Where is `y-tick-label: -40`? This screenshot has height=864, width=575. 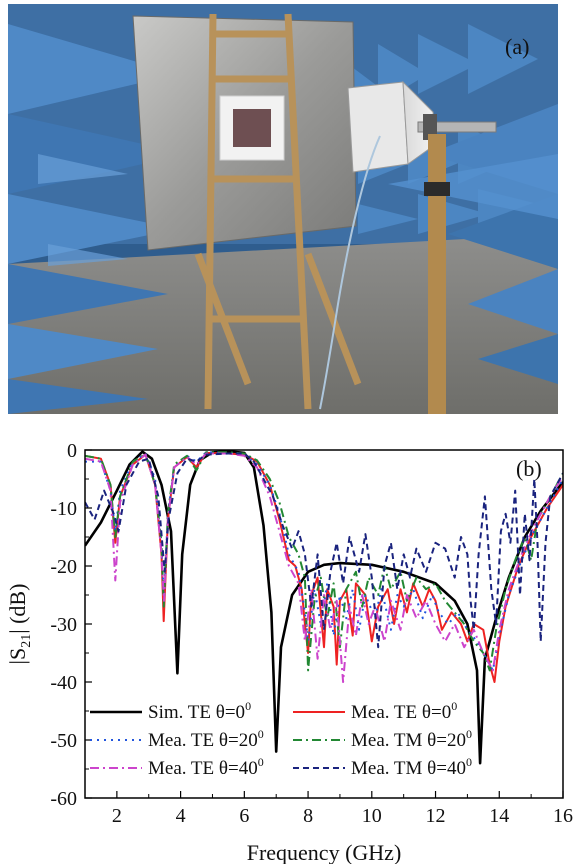 y-tick-label: -40 is located at coordinates (63, 683).